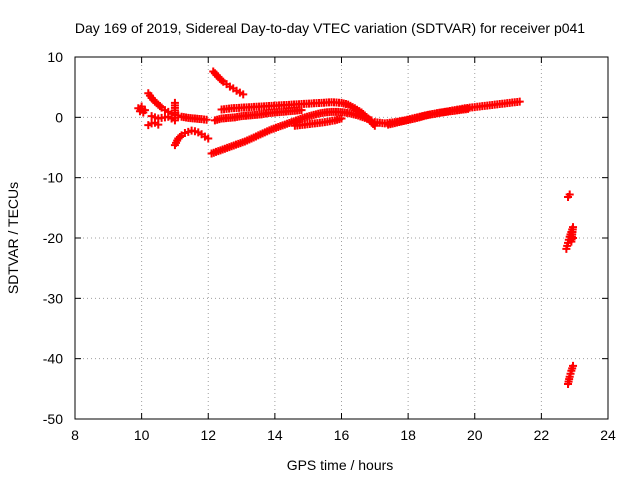 This screenshot has height=480, width=640. Describe the element at coordinates (475, 435) in the screenshot. I see `x-tick-label: 20` at that location.